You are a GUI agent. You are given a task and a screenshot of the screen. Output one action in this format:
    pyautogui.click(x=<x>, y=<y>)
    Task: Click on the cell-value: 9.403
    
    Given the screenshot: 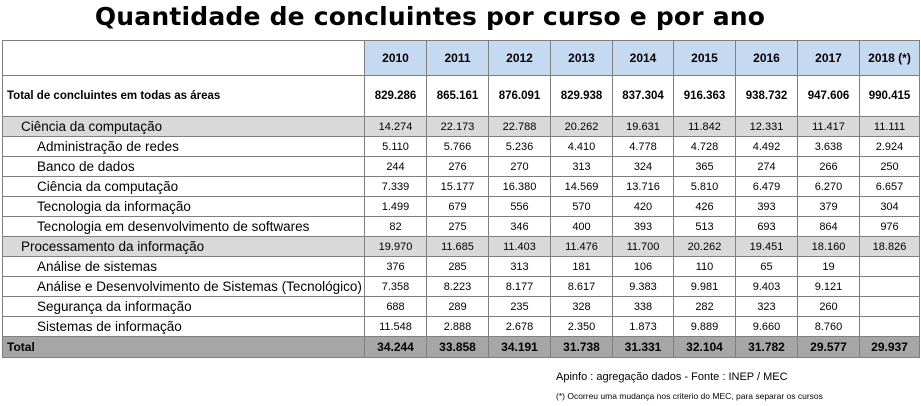 What is the action you would take?
    pyautogui.click(x=766, y=286)
    